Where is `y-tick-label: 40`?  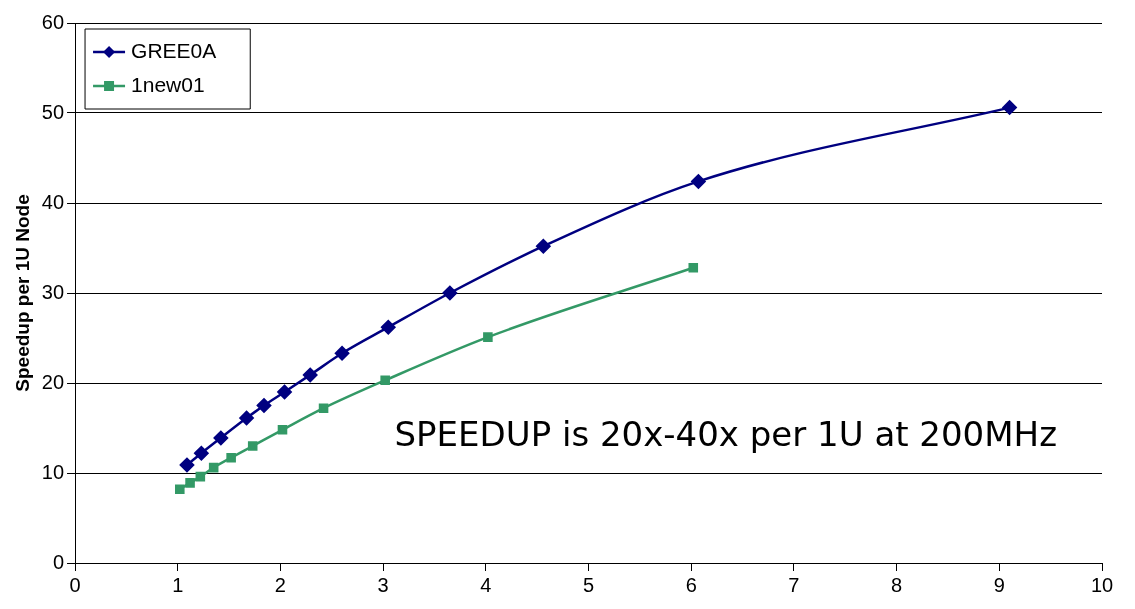 y-tick-label: 40 is located at coordinates (53, 201).